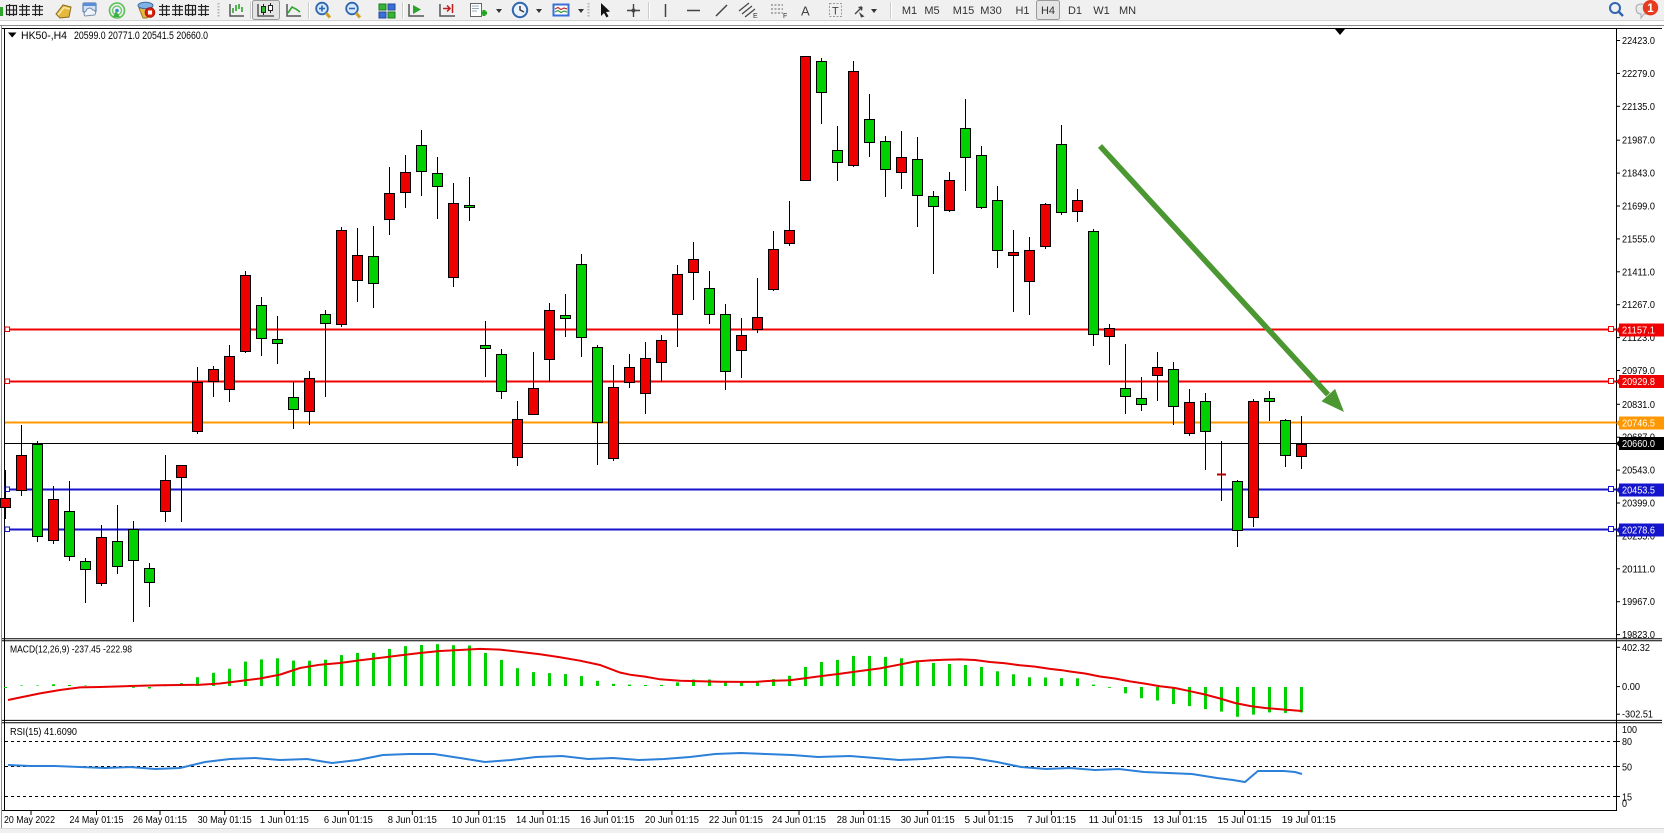 The width and height of the screenshot is (1664, 833). What do you see at coordinates (1636, 648) in the screenshot?
I see `svg-text: 402.32` at bounding box center [1636, 648].